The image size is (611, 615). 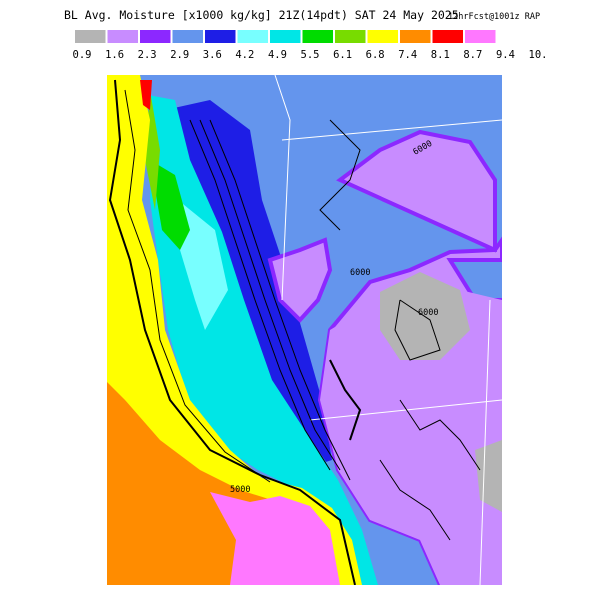 What do you see at coordinates (375, 55) in the screenshot?
I see `legend-label: 6.8` at bounding box center [375, 55].